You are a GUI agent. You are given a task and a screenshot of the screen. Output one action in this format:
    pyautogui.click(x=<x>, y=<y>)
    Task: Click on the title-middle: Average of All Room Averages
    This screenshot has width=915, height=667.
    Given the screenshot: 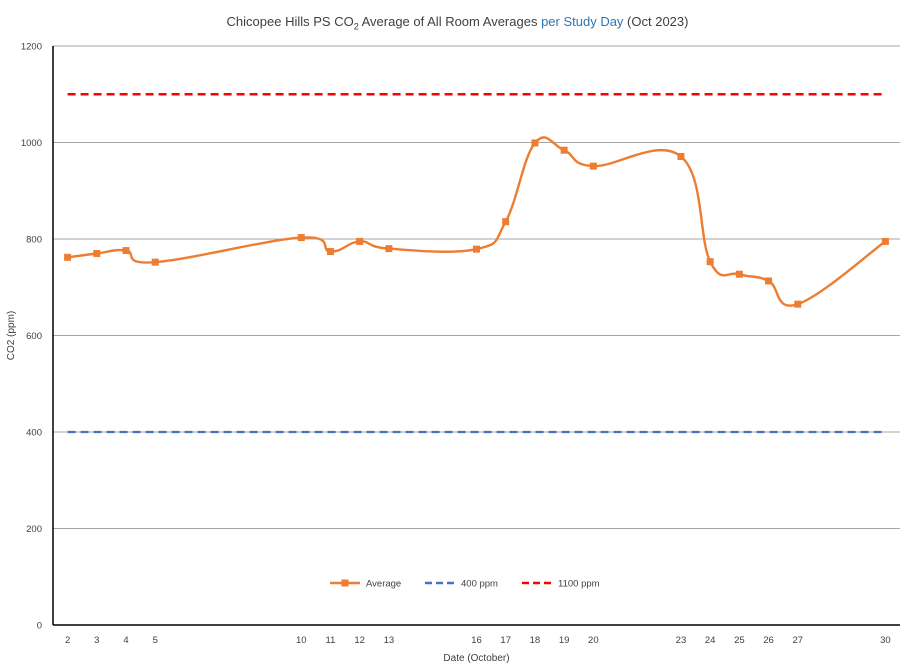 What is the action you would take?
    pyautogui.click(x=450, y=21)
    